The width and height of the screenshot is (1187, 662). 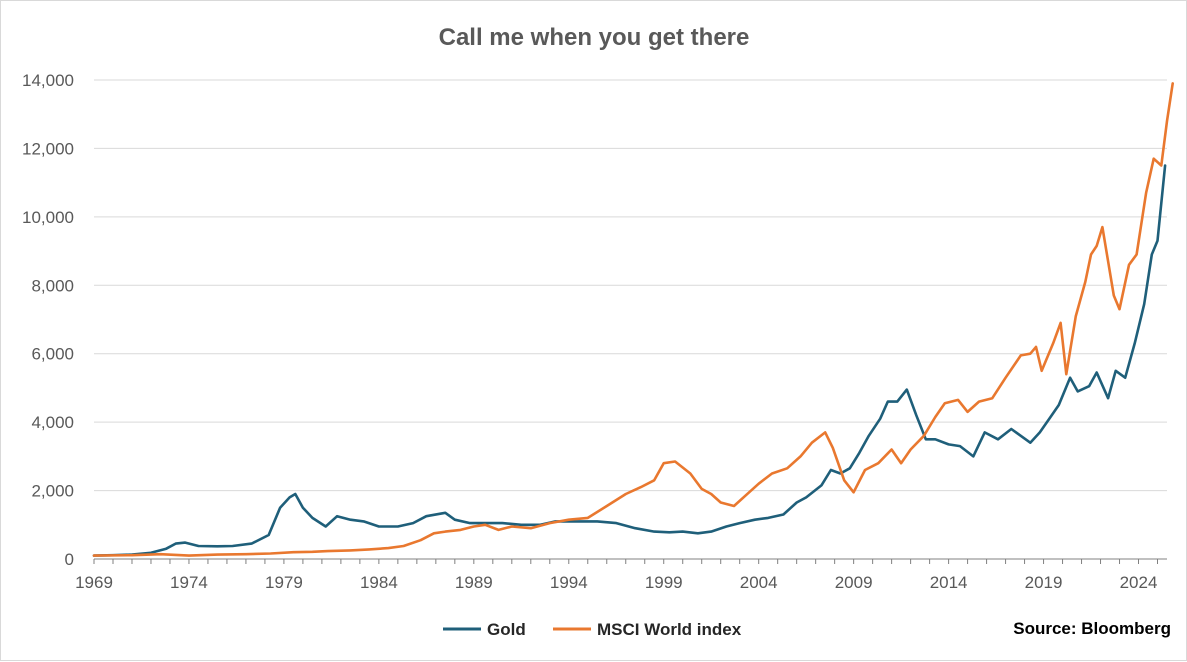 What do you see at coordinates (854, 582) in the screenshot?
I see `x-tick-label: 2009` at bounding box center [854, 582].